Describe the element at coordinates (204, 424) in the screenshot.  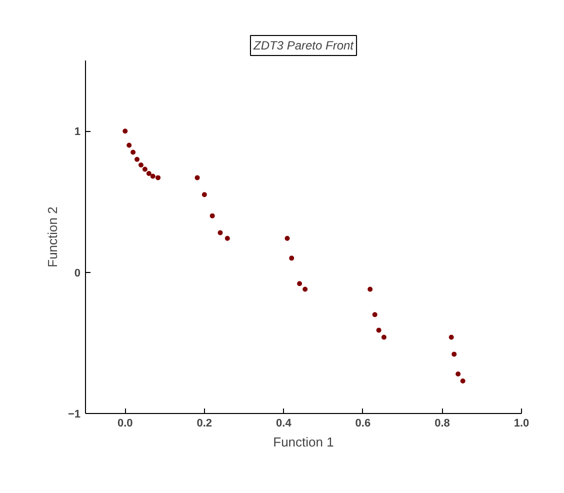
I see `x-tick-label: 0.2` at that location.